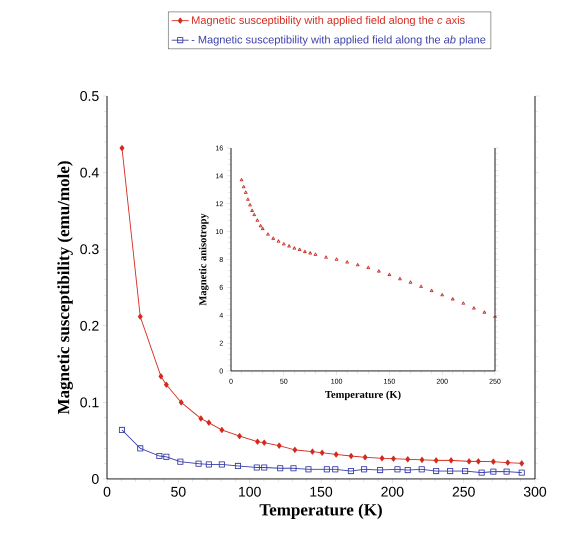 Image resolution: width=570 pixels, height=548 pixels. Describe the element at coordinates (321, 491) in the screenshot. I see `x-tick-label: 150` at that location.